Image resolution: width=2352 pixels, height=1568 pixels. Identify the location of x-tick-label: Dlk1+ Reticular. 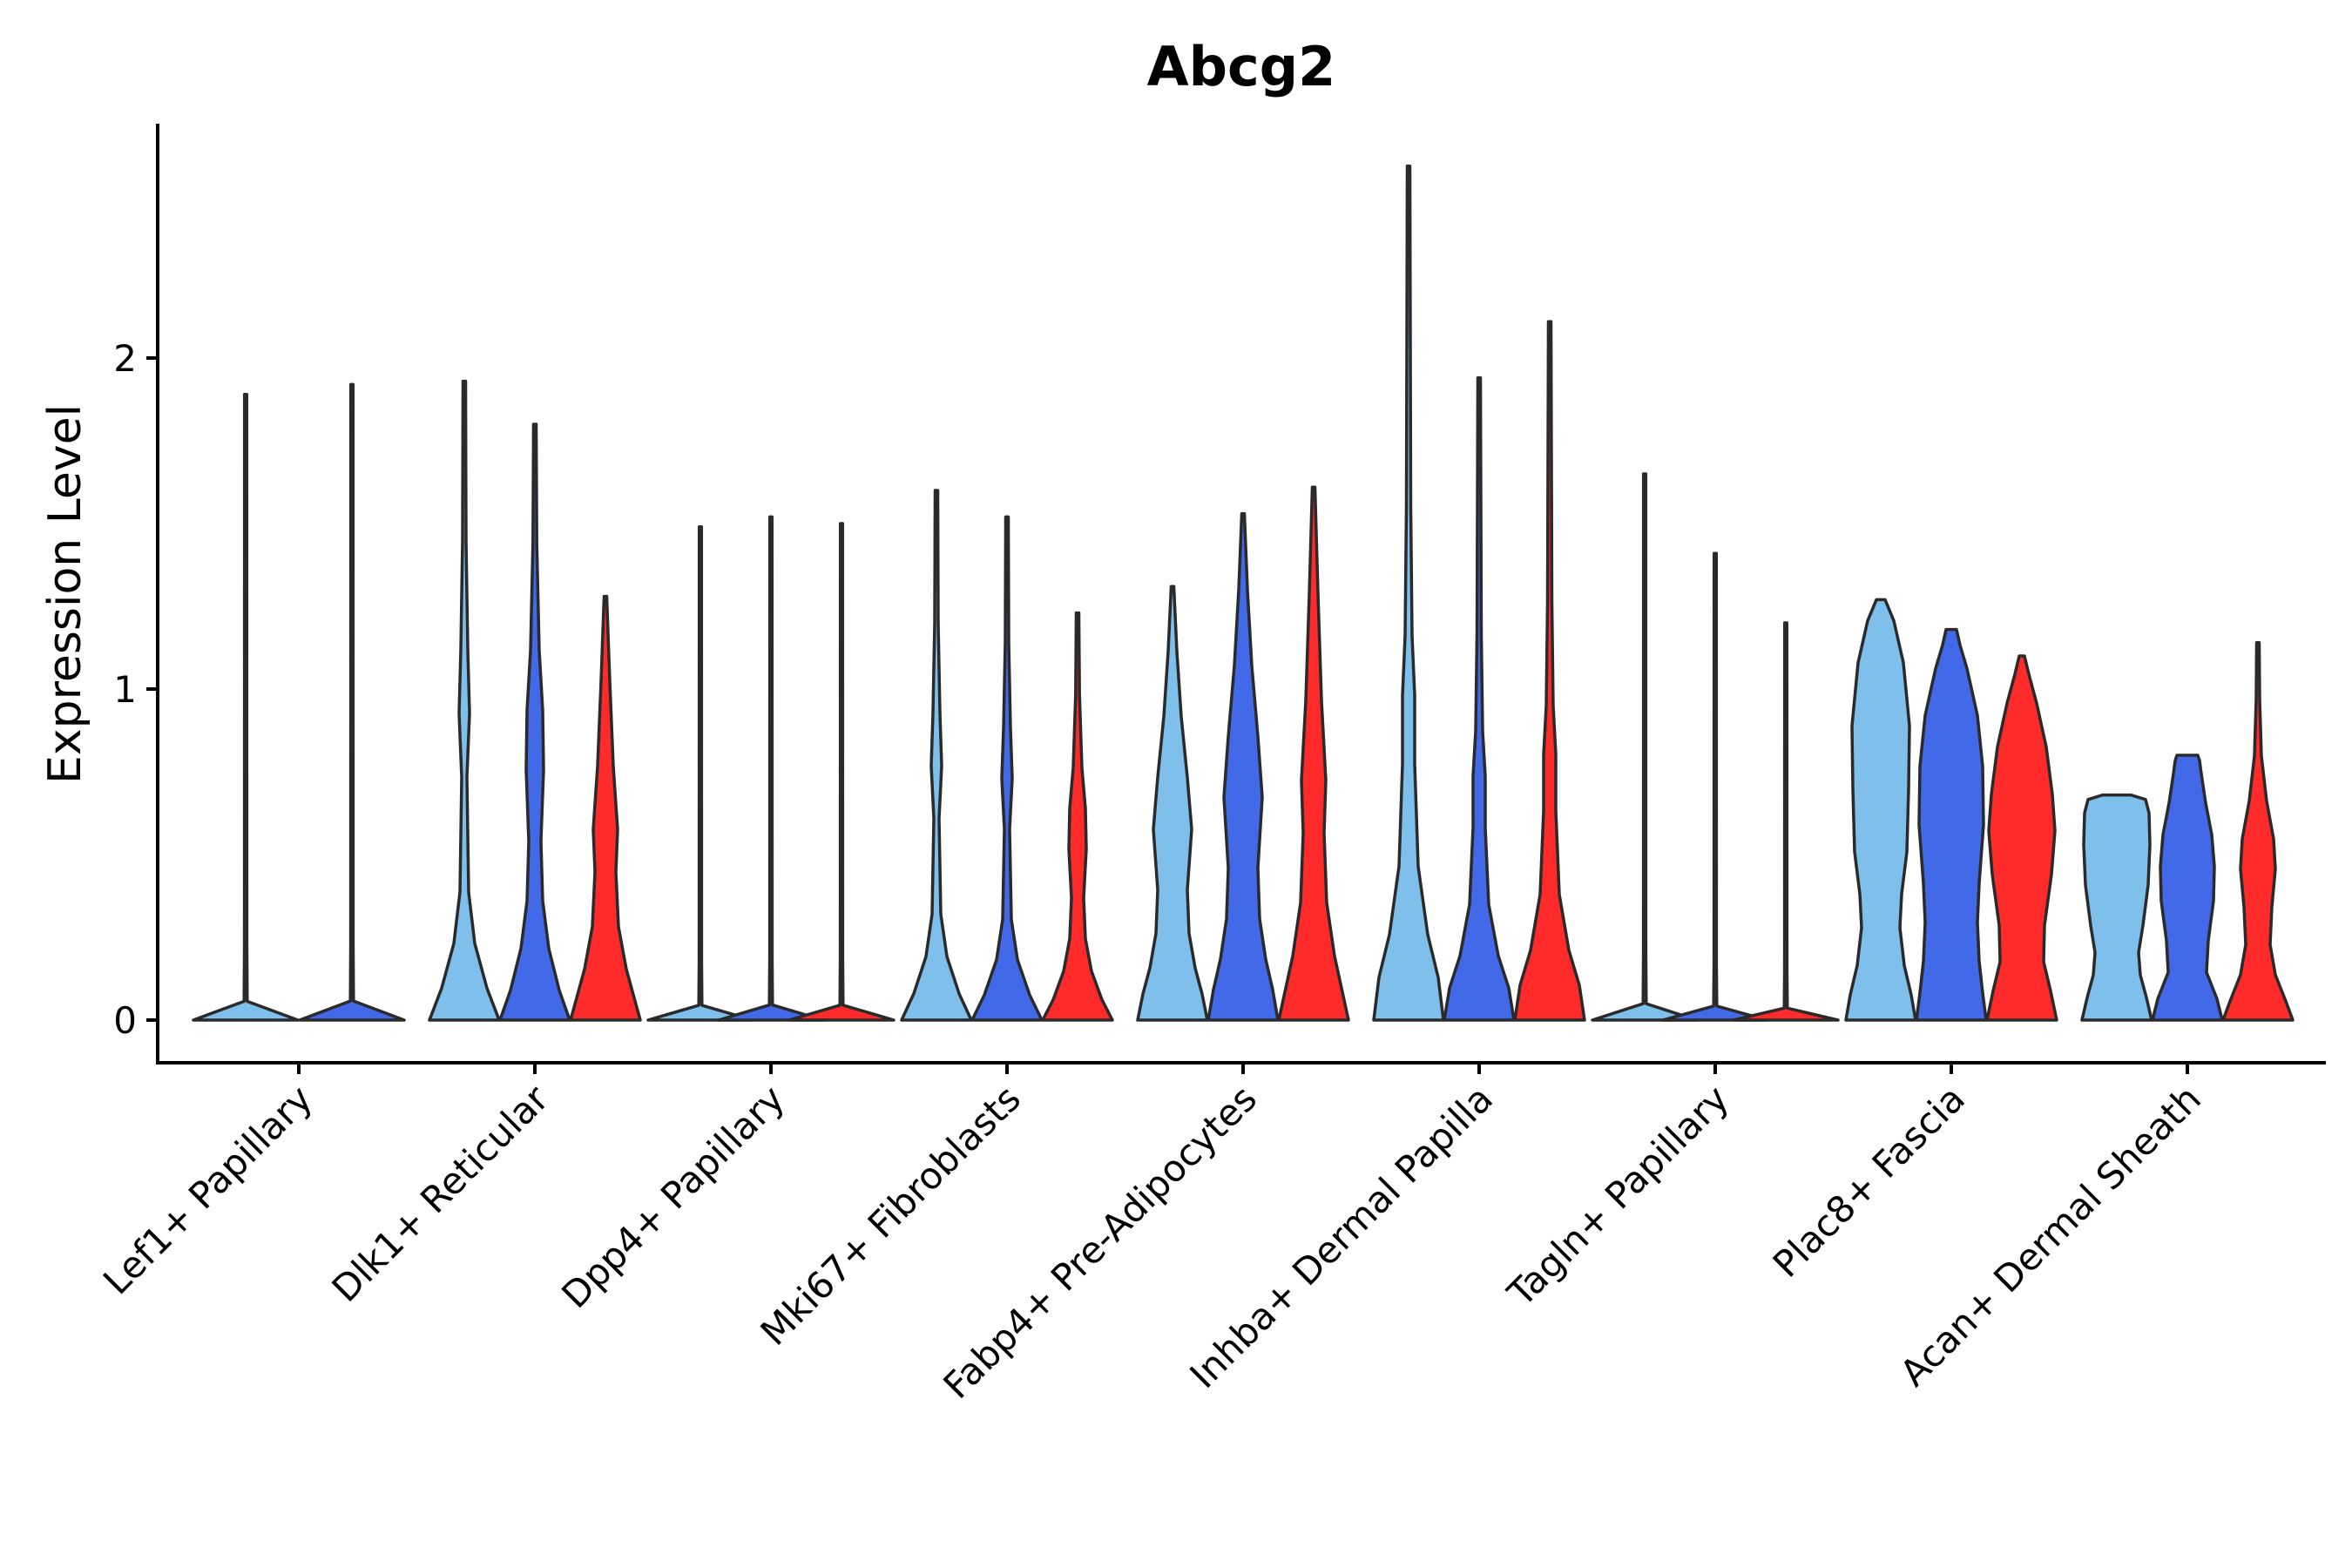
(441, 1193).